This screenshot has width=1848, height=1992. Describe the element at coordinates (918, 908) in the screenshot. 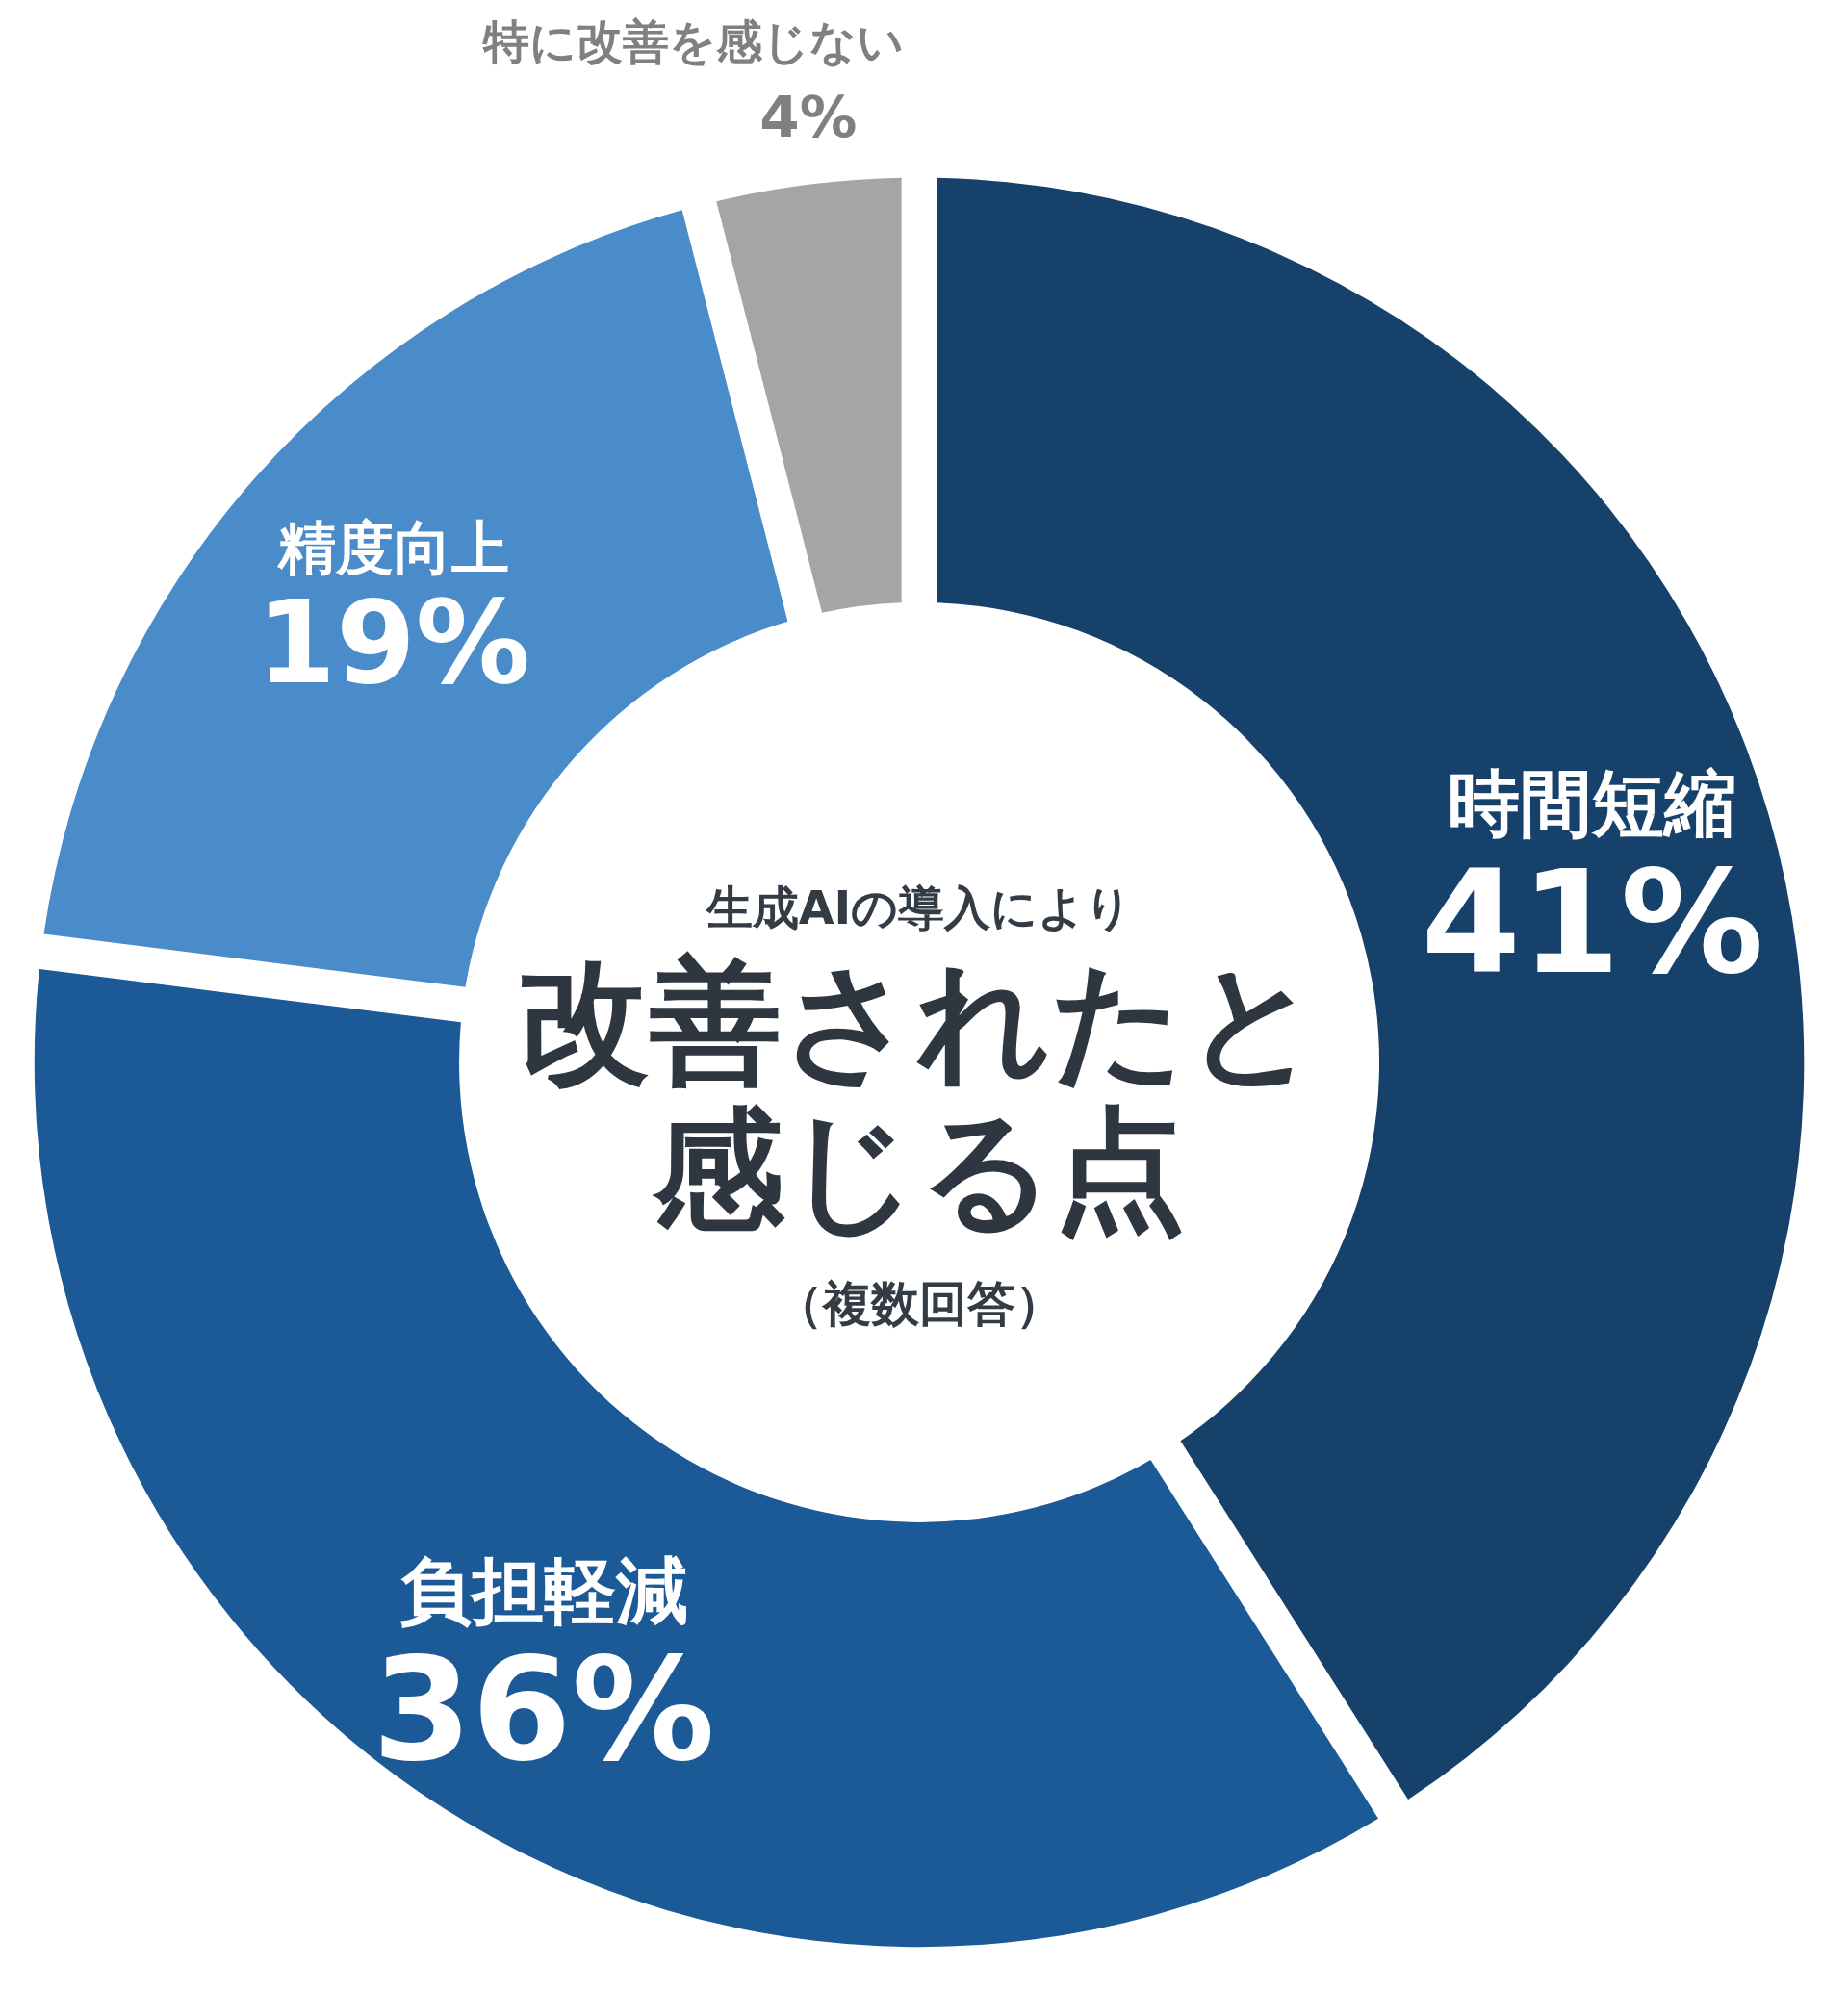

I see `text: 生成AIの導入により` at that location.